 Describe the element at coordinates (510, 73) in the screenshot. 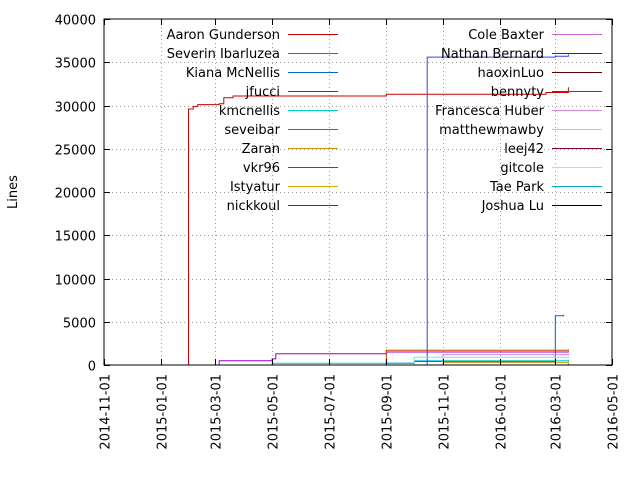

I see `legend-entry-label: haoxinLuo` at that location.